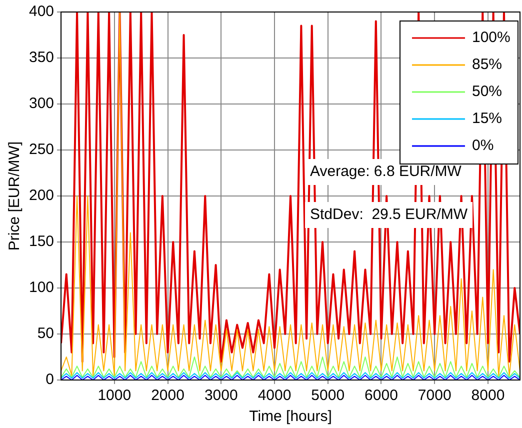 This screenshot has height=428, width=522. I want to click on legend-label: 15%, so click(487, 119).